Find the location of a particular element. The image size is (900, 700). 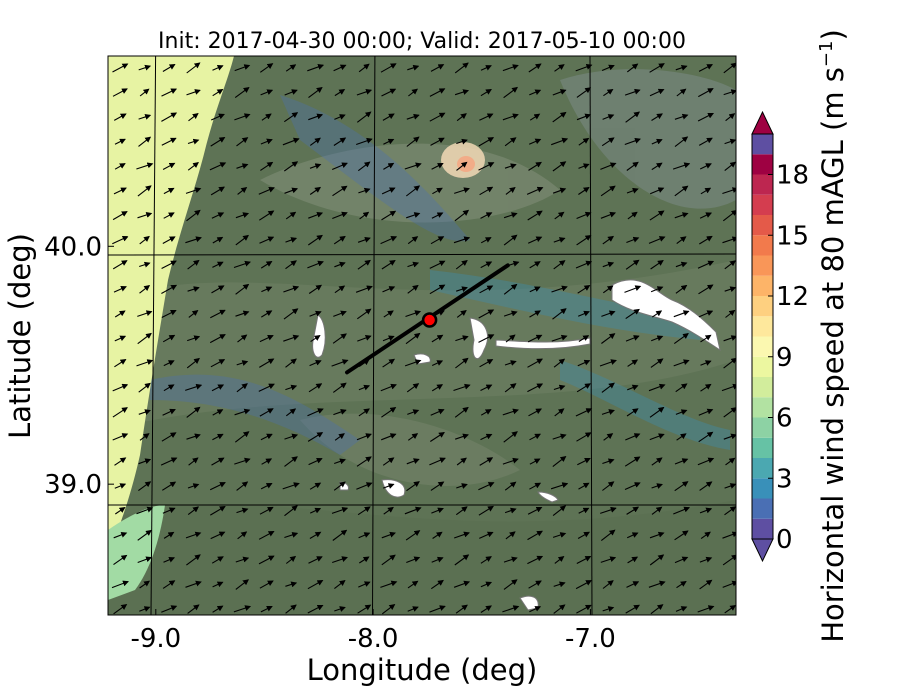

colorbar-tick-label: 6 is located at coordinates (784, 419).